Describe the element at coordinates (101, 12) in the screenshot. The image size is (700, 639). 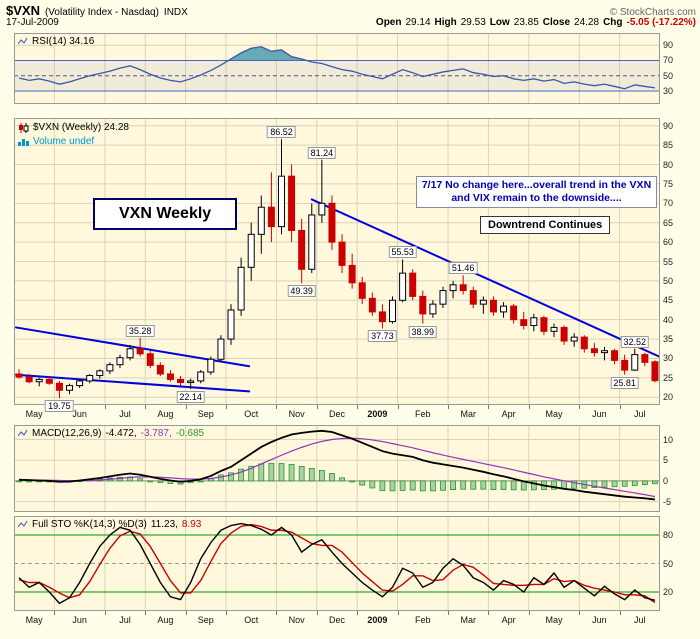
I see `ticker-name: (Volatility Index - Nasdaq)` at that location.